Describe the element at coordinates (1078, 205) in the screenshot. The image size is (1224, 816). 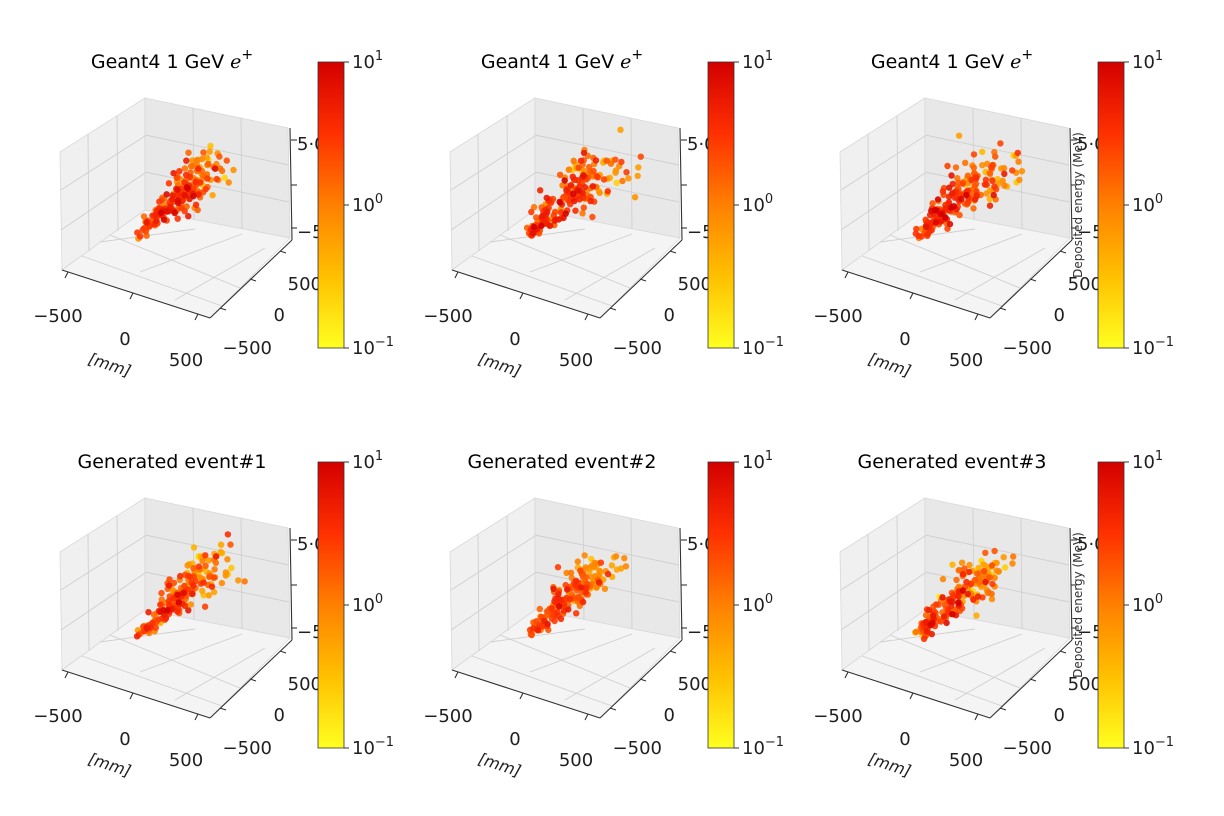
I see `colorbar-label: Deposited energy (MeV)` at that location.